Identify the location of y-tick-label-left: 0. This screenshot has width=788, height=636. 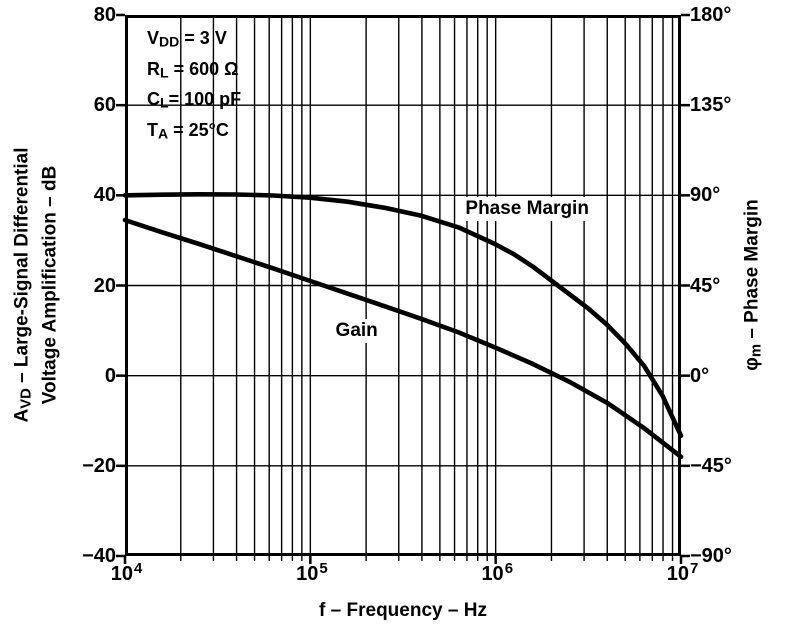
(110, 375).